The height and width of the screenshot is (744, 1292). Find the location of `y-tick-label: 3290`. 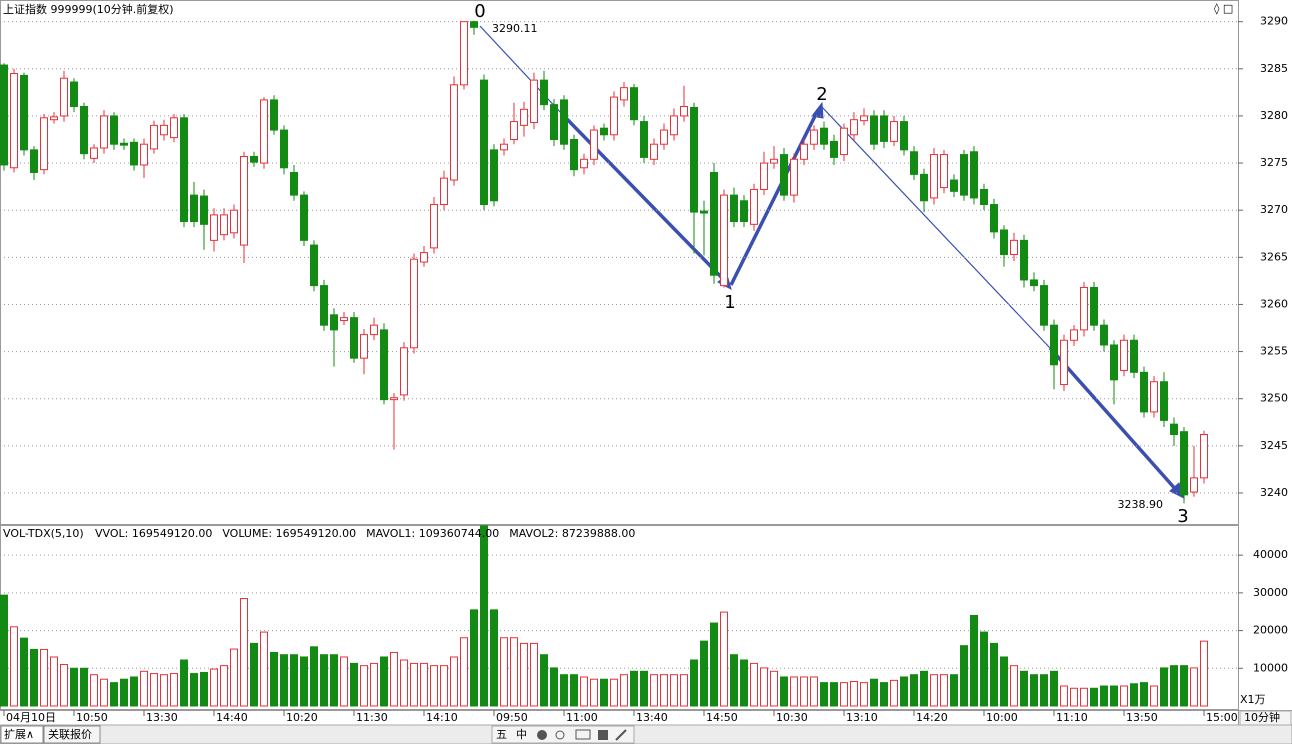

y-tick-label: 3290 is located at coordinates (1274, 21).